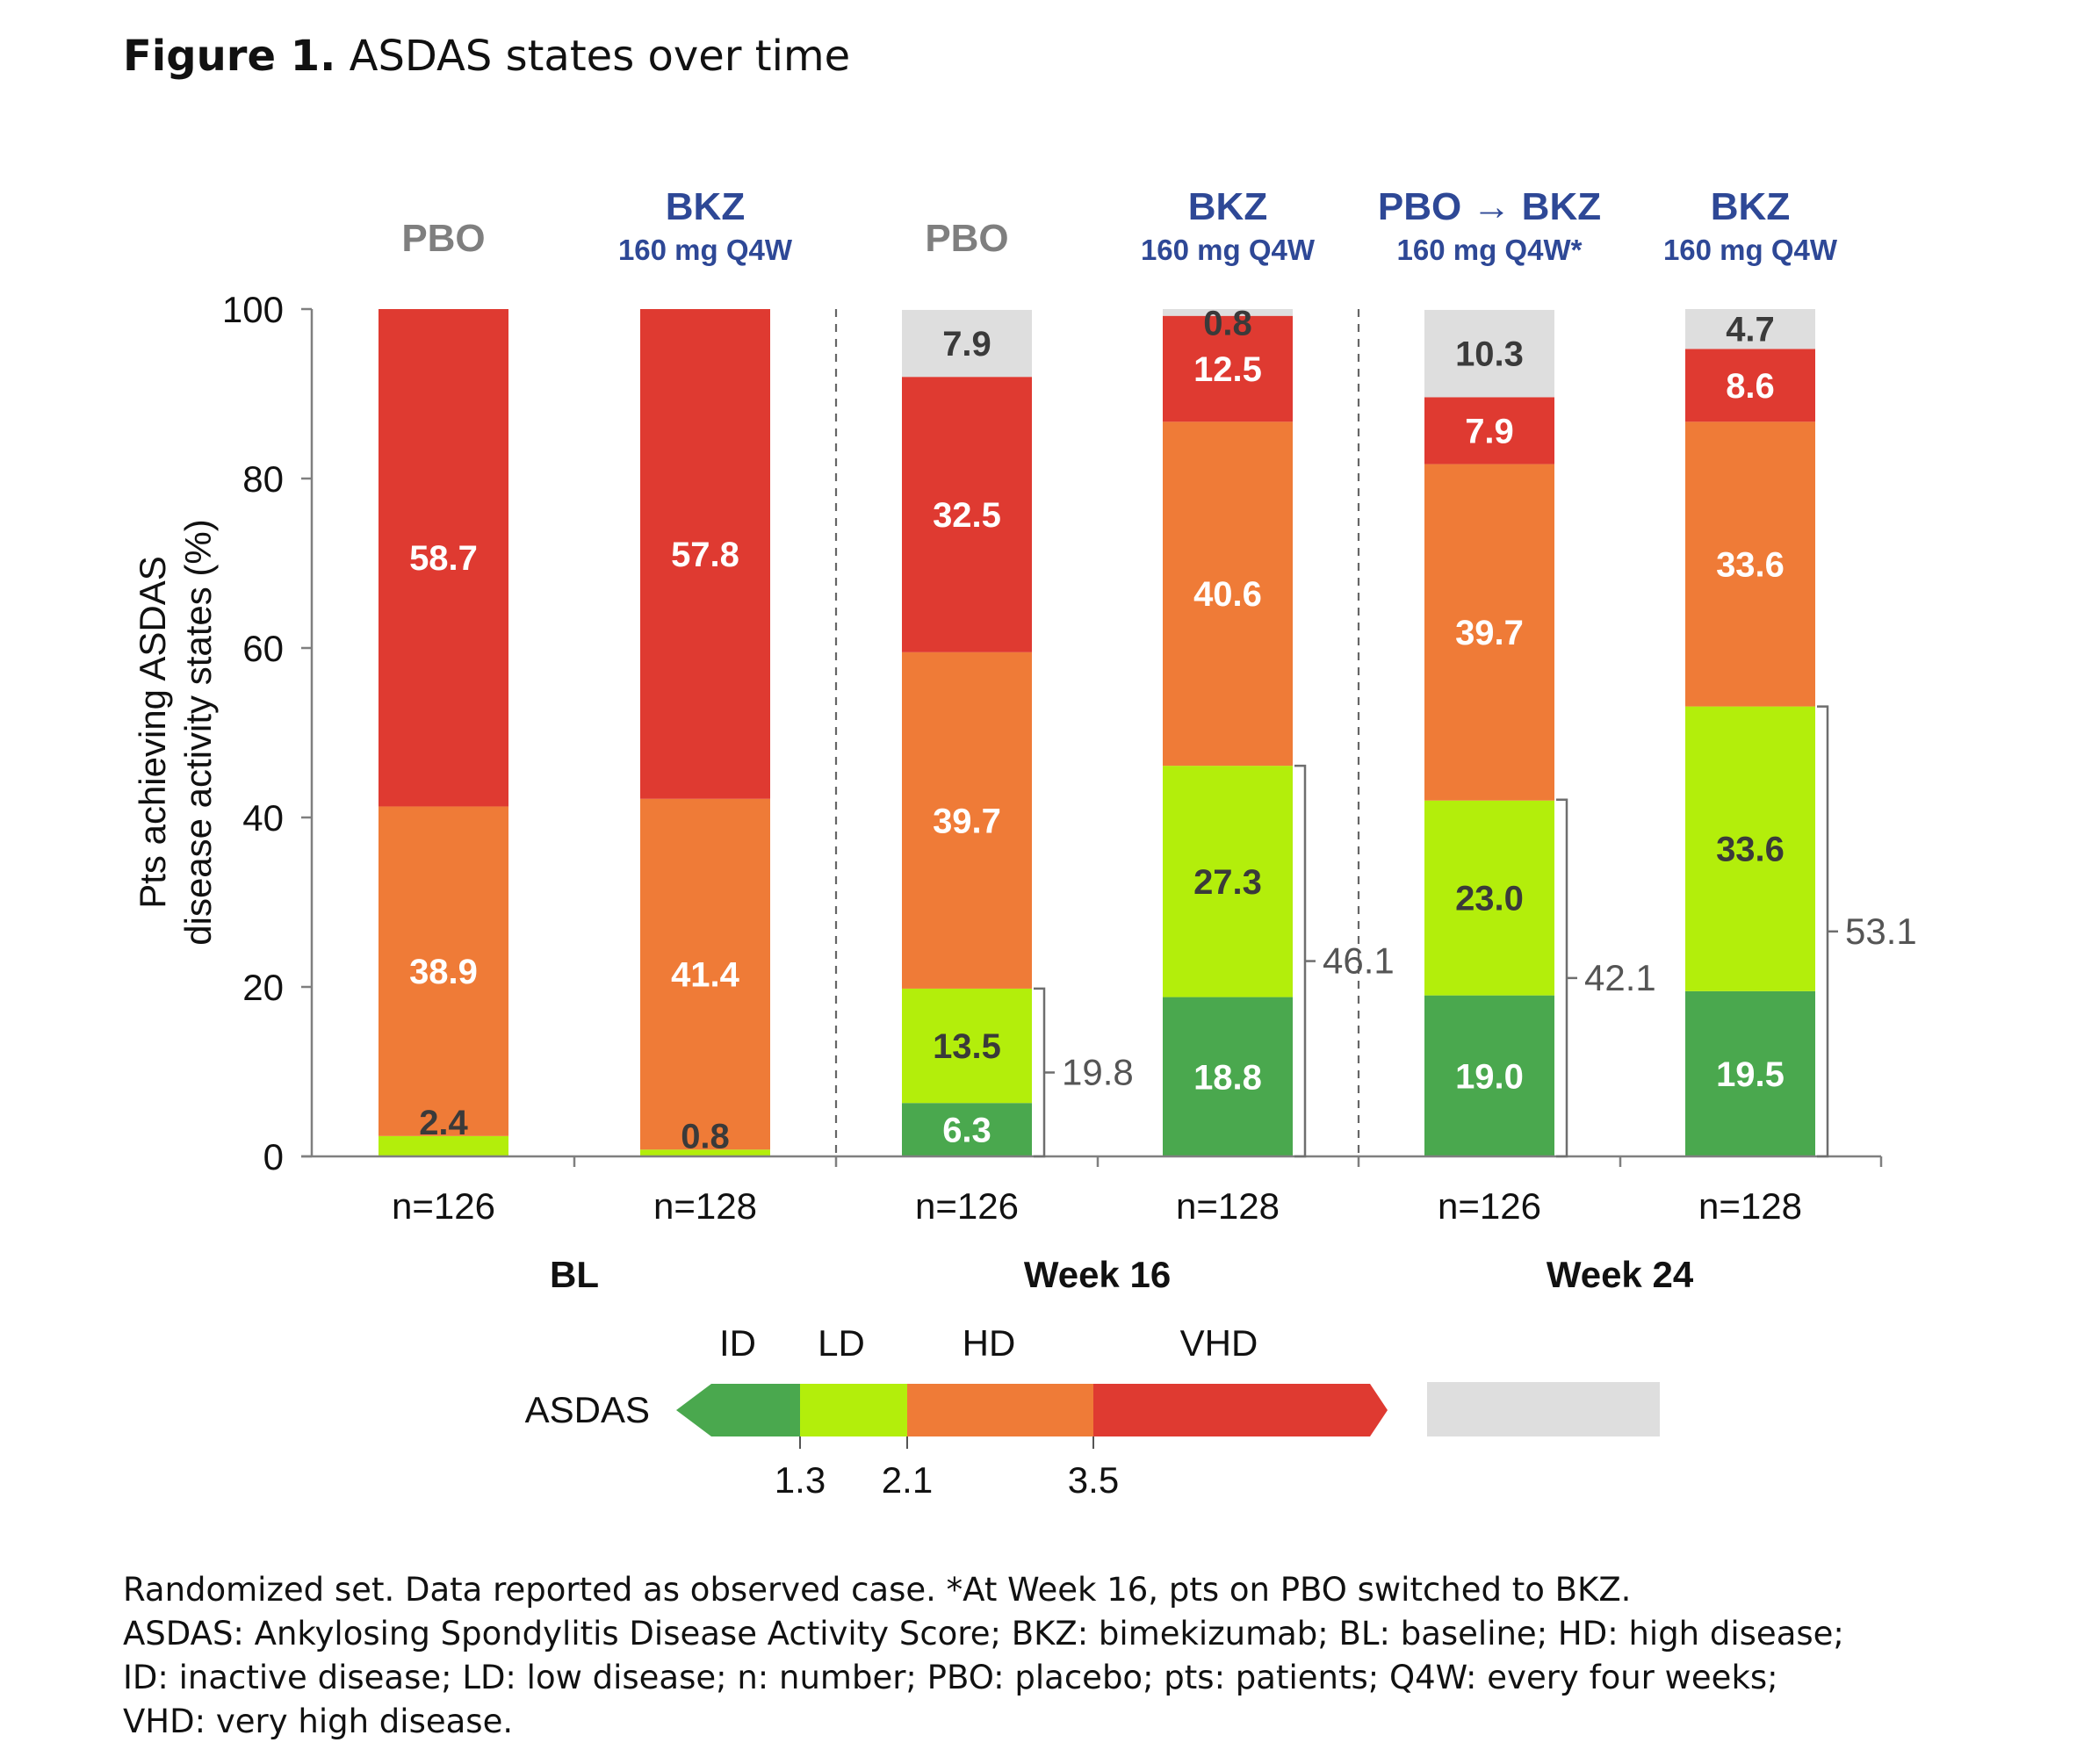  I want to click on legend-swatch-hd, so click(1000, 1410).